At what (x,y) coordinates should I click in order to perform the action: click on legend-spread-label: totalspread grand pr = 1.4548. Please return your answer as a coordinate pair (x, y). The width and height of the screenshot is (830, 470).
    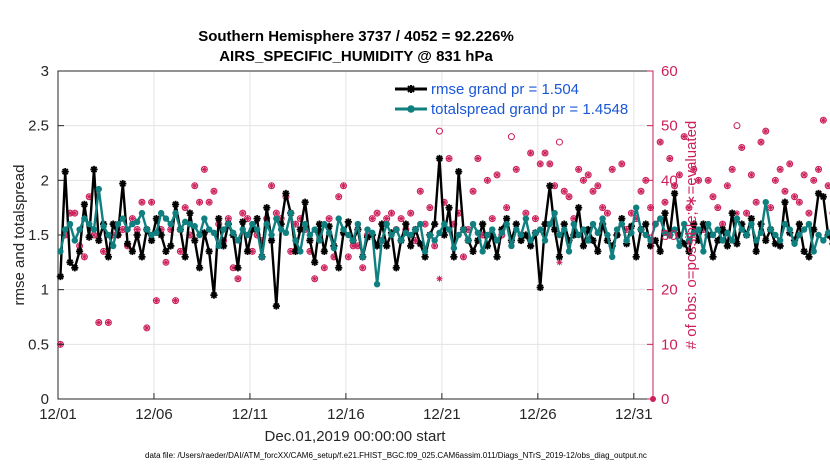
    Looking at the image, I should click on (529, 109).